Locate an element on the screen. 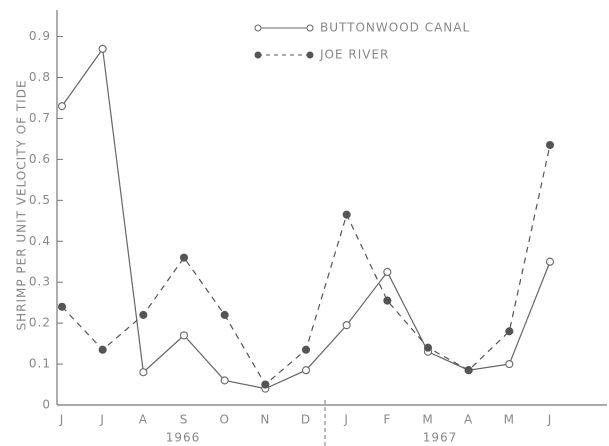 Image resolution: width=609 pixels, height=446 pixels. y-tick-label: 0.1 is located at coordinates (40, 364).